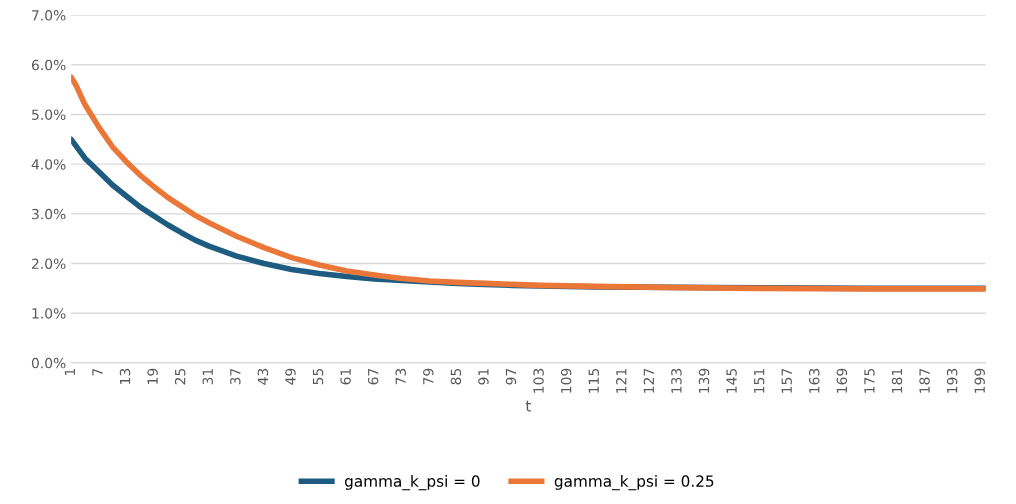 This screenshot has height=504, width=1016. What do you see at coordinates (49, 214) in the screenshot?
I see `y-tick-label: 3.0%` at bounding box center [49, 214].